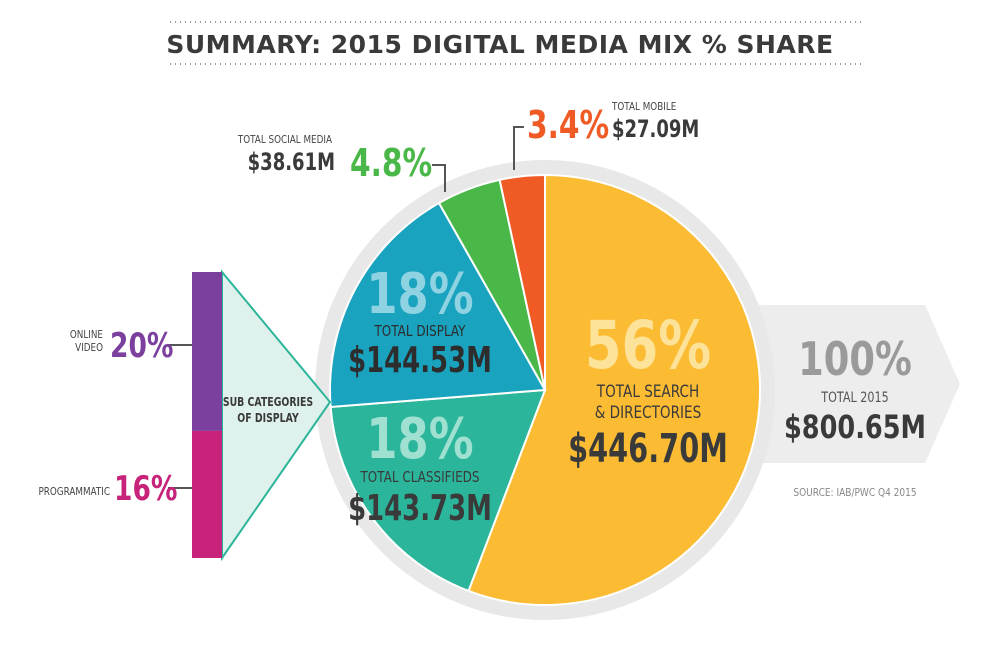  What do you see at coordinates (420, 332) in the screenshot?
I see `display-name: TOTAL DISPLAY` at bounding box center [420, 332].